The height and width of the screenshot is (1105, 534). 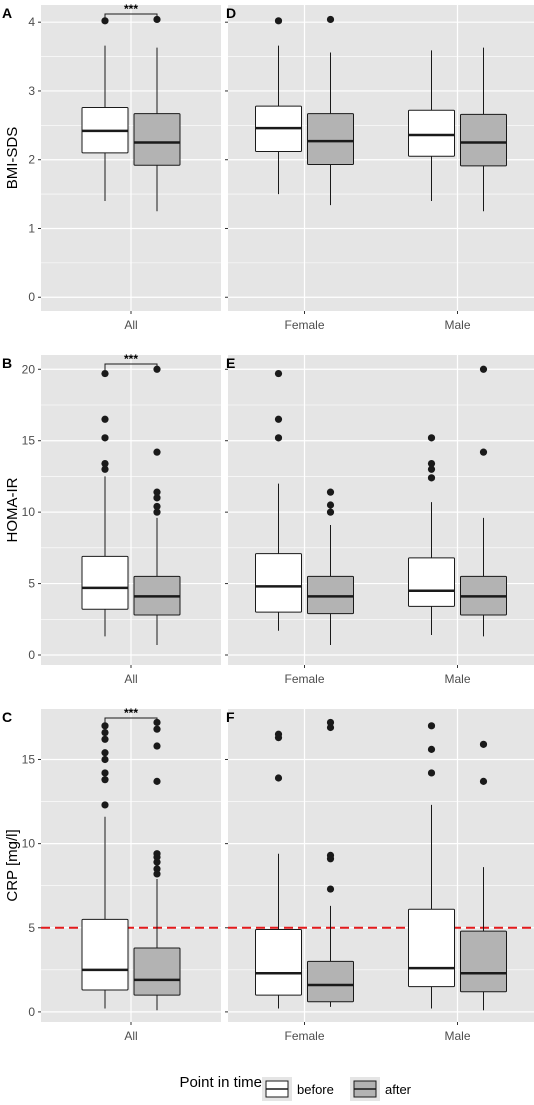 I want to click on y-tick-label: 10, so click(x=29, y=512).